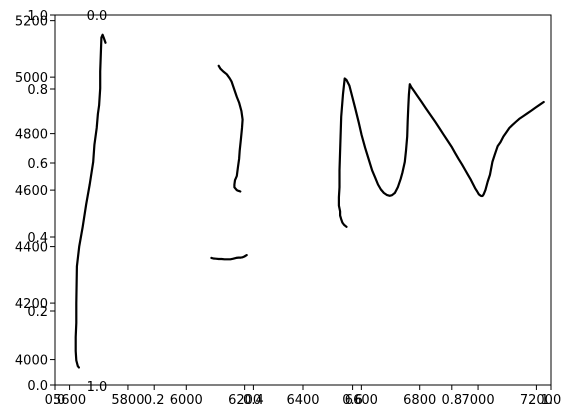 This screenshot has height=418, width=571. What do you see at coordinates (37, 238) in the screenshot?
I see `overlay-y-tick-label: 0.4` at bounding box center [37, 238].